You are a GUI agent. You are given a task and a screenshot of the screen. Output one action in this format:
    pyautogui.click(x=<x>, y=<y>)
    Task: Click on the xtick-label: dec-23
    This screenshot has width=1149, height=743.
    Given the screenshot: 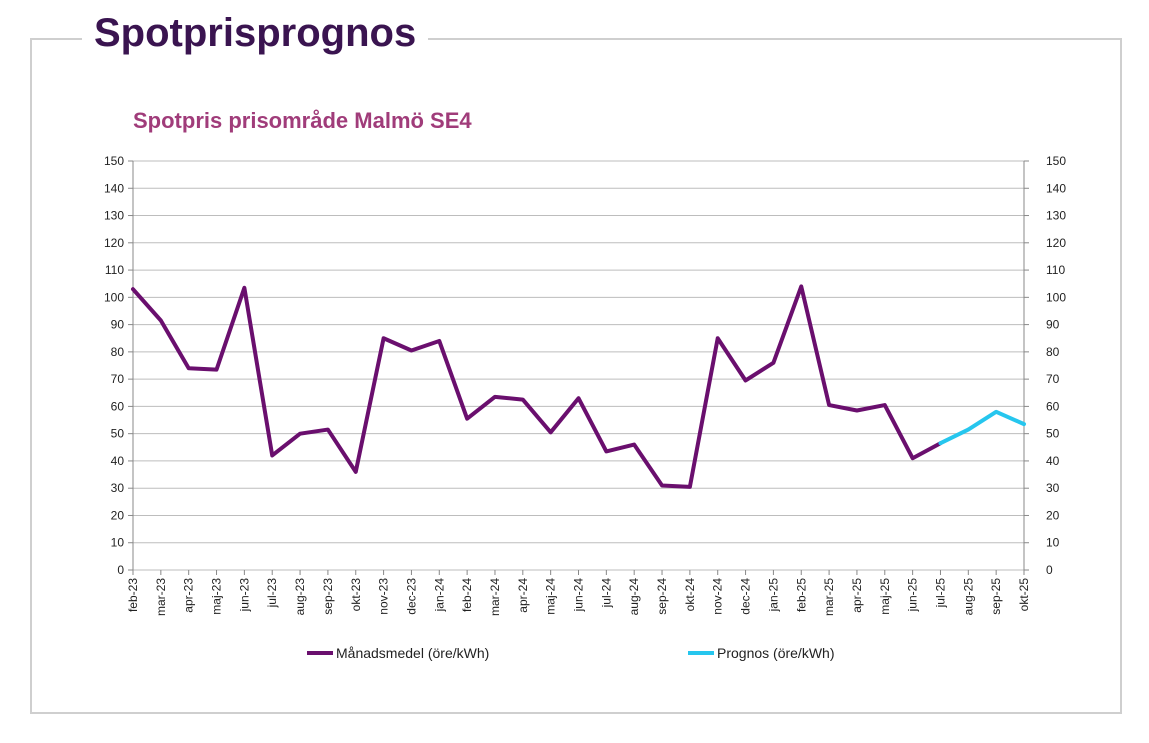 What is the action you would take?
    pyautogui.click(x=411, y=596)
    